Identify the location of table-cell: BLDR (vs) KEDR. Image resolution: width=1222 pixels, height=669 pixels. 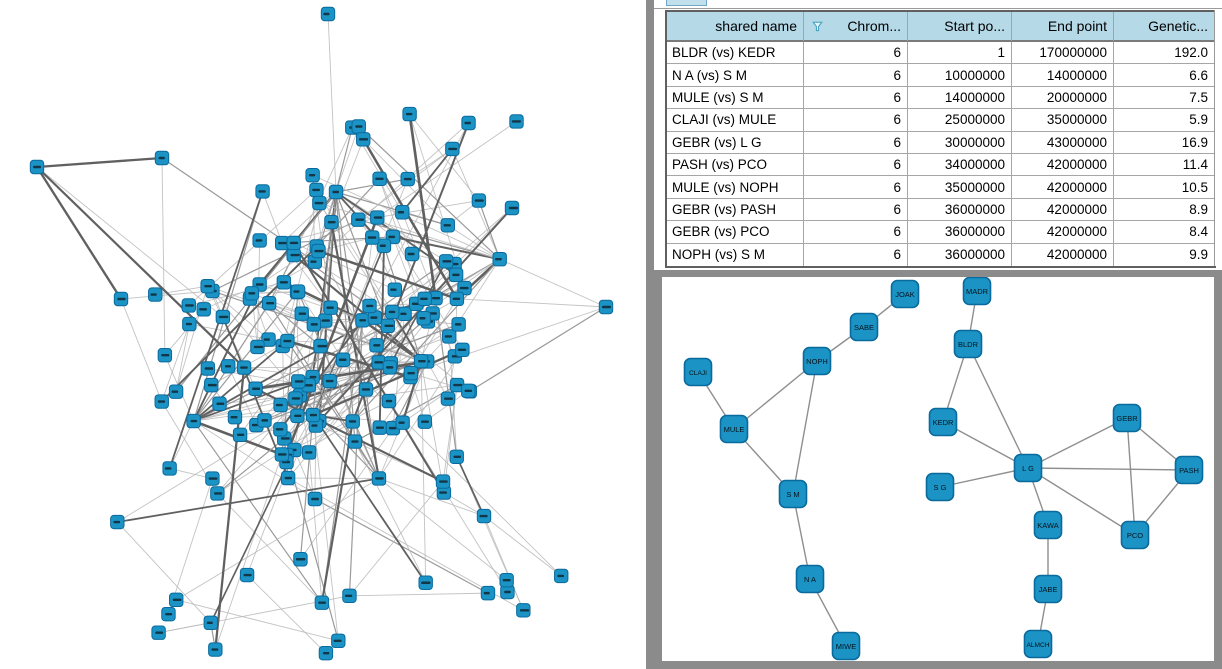
(735, 53).